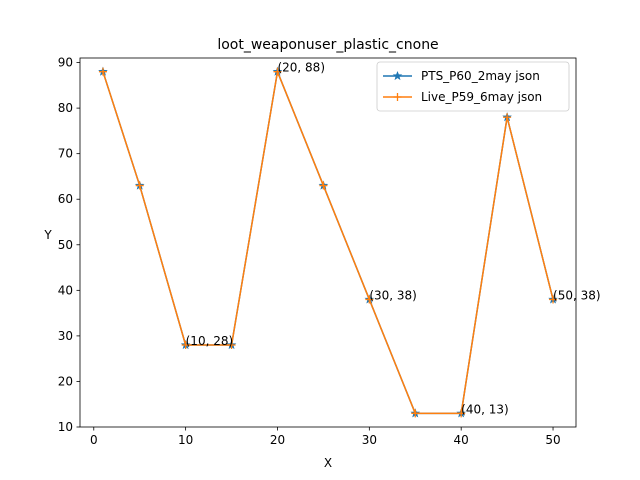 The width and height of the screenshot is (640, 480). What do you see at coordinates (328, 463) in the screenshot?
I see `x-axis-title: X` at bounding box center [328, 463].